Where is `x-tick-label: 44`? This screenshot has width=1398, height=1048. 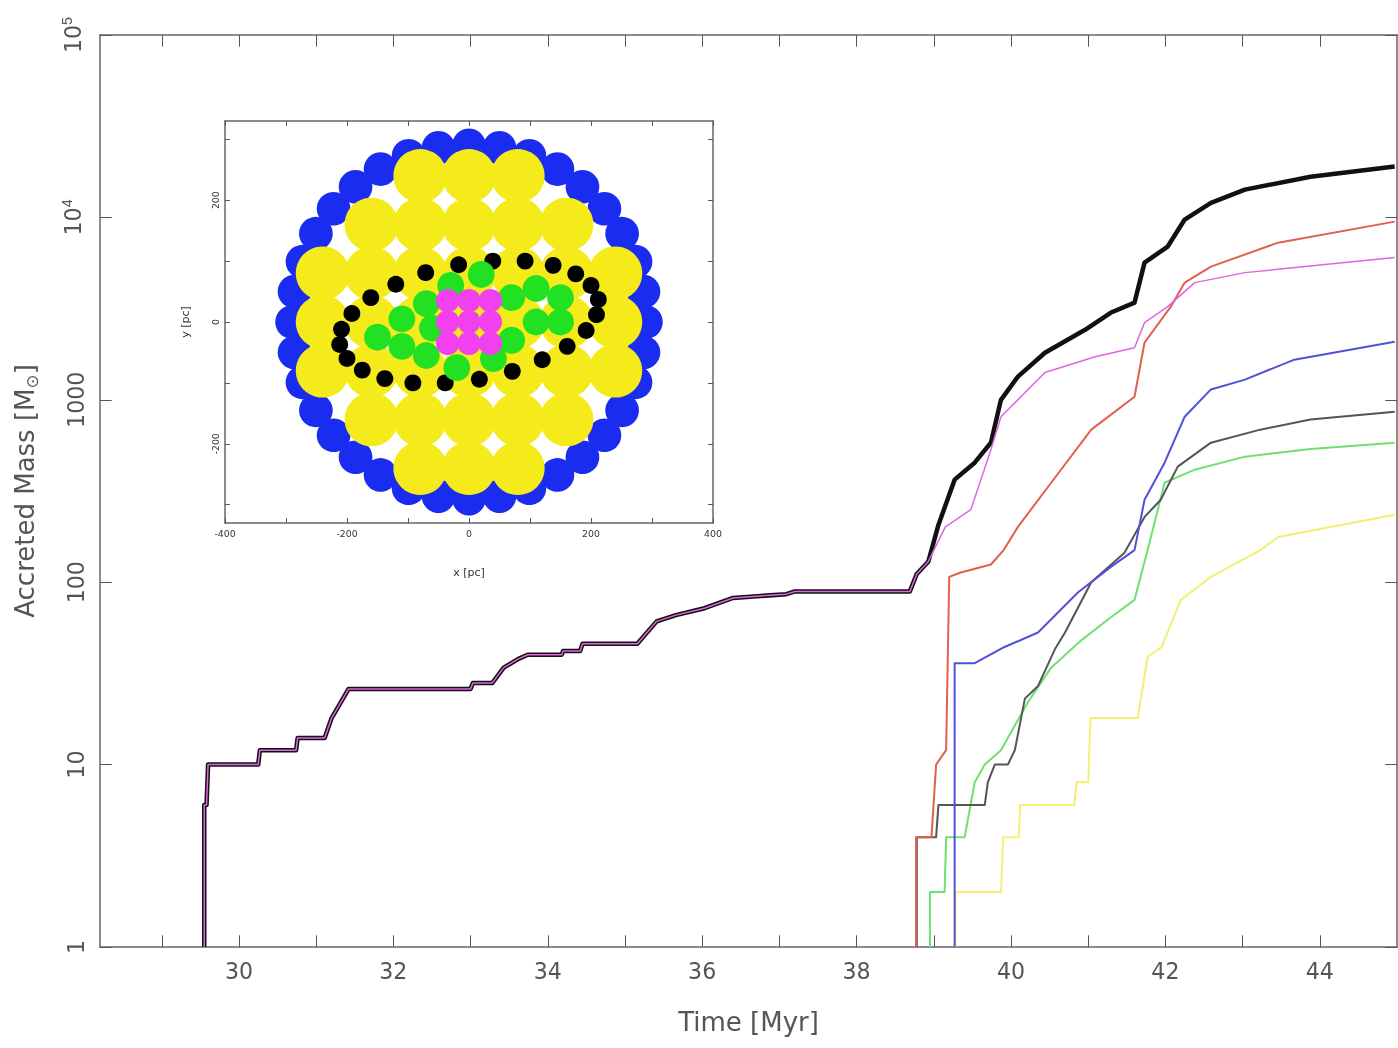 x-tick-label: 44 is located at coordinates (1319, 971).